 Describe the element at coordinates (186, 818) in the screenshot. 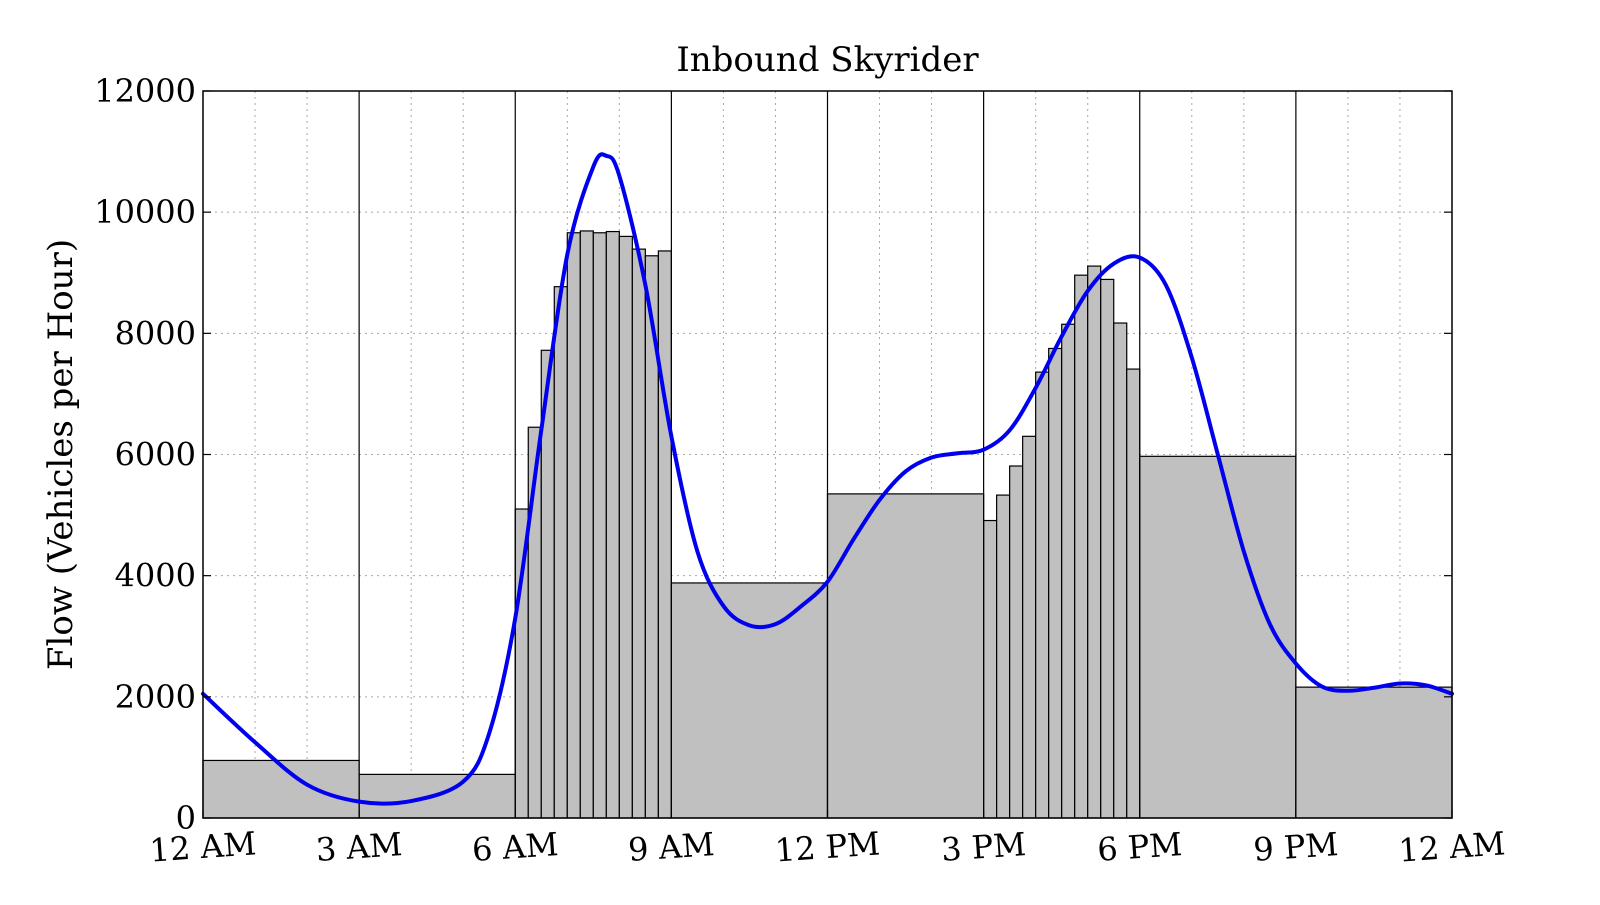

I see `y-tick-label: 0` at that location.